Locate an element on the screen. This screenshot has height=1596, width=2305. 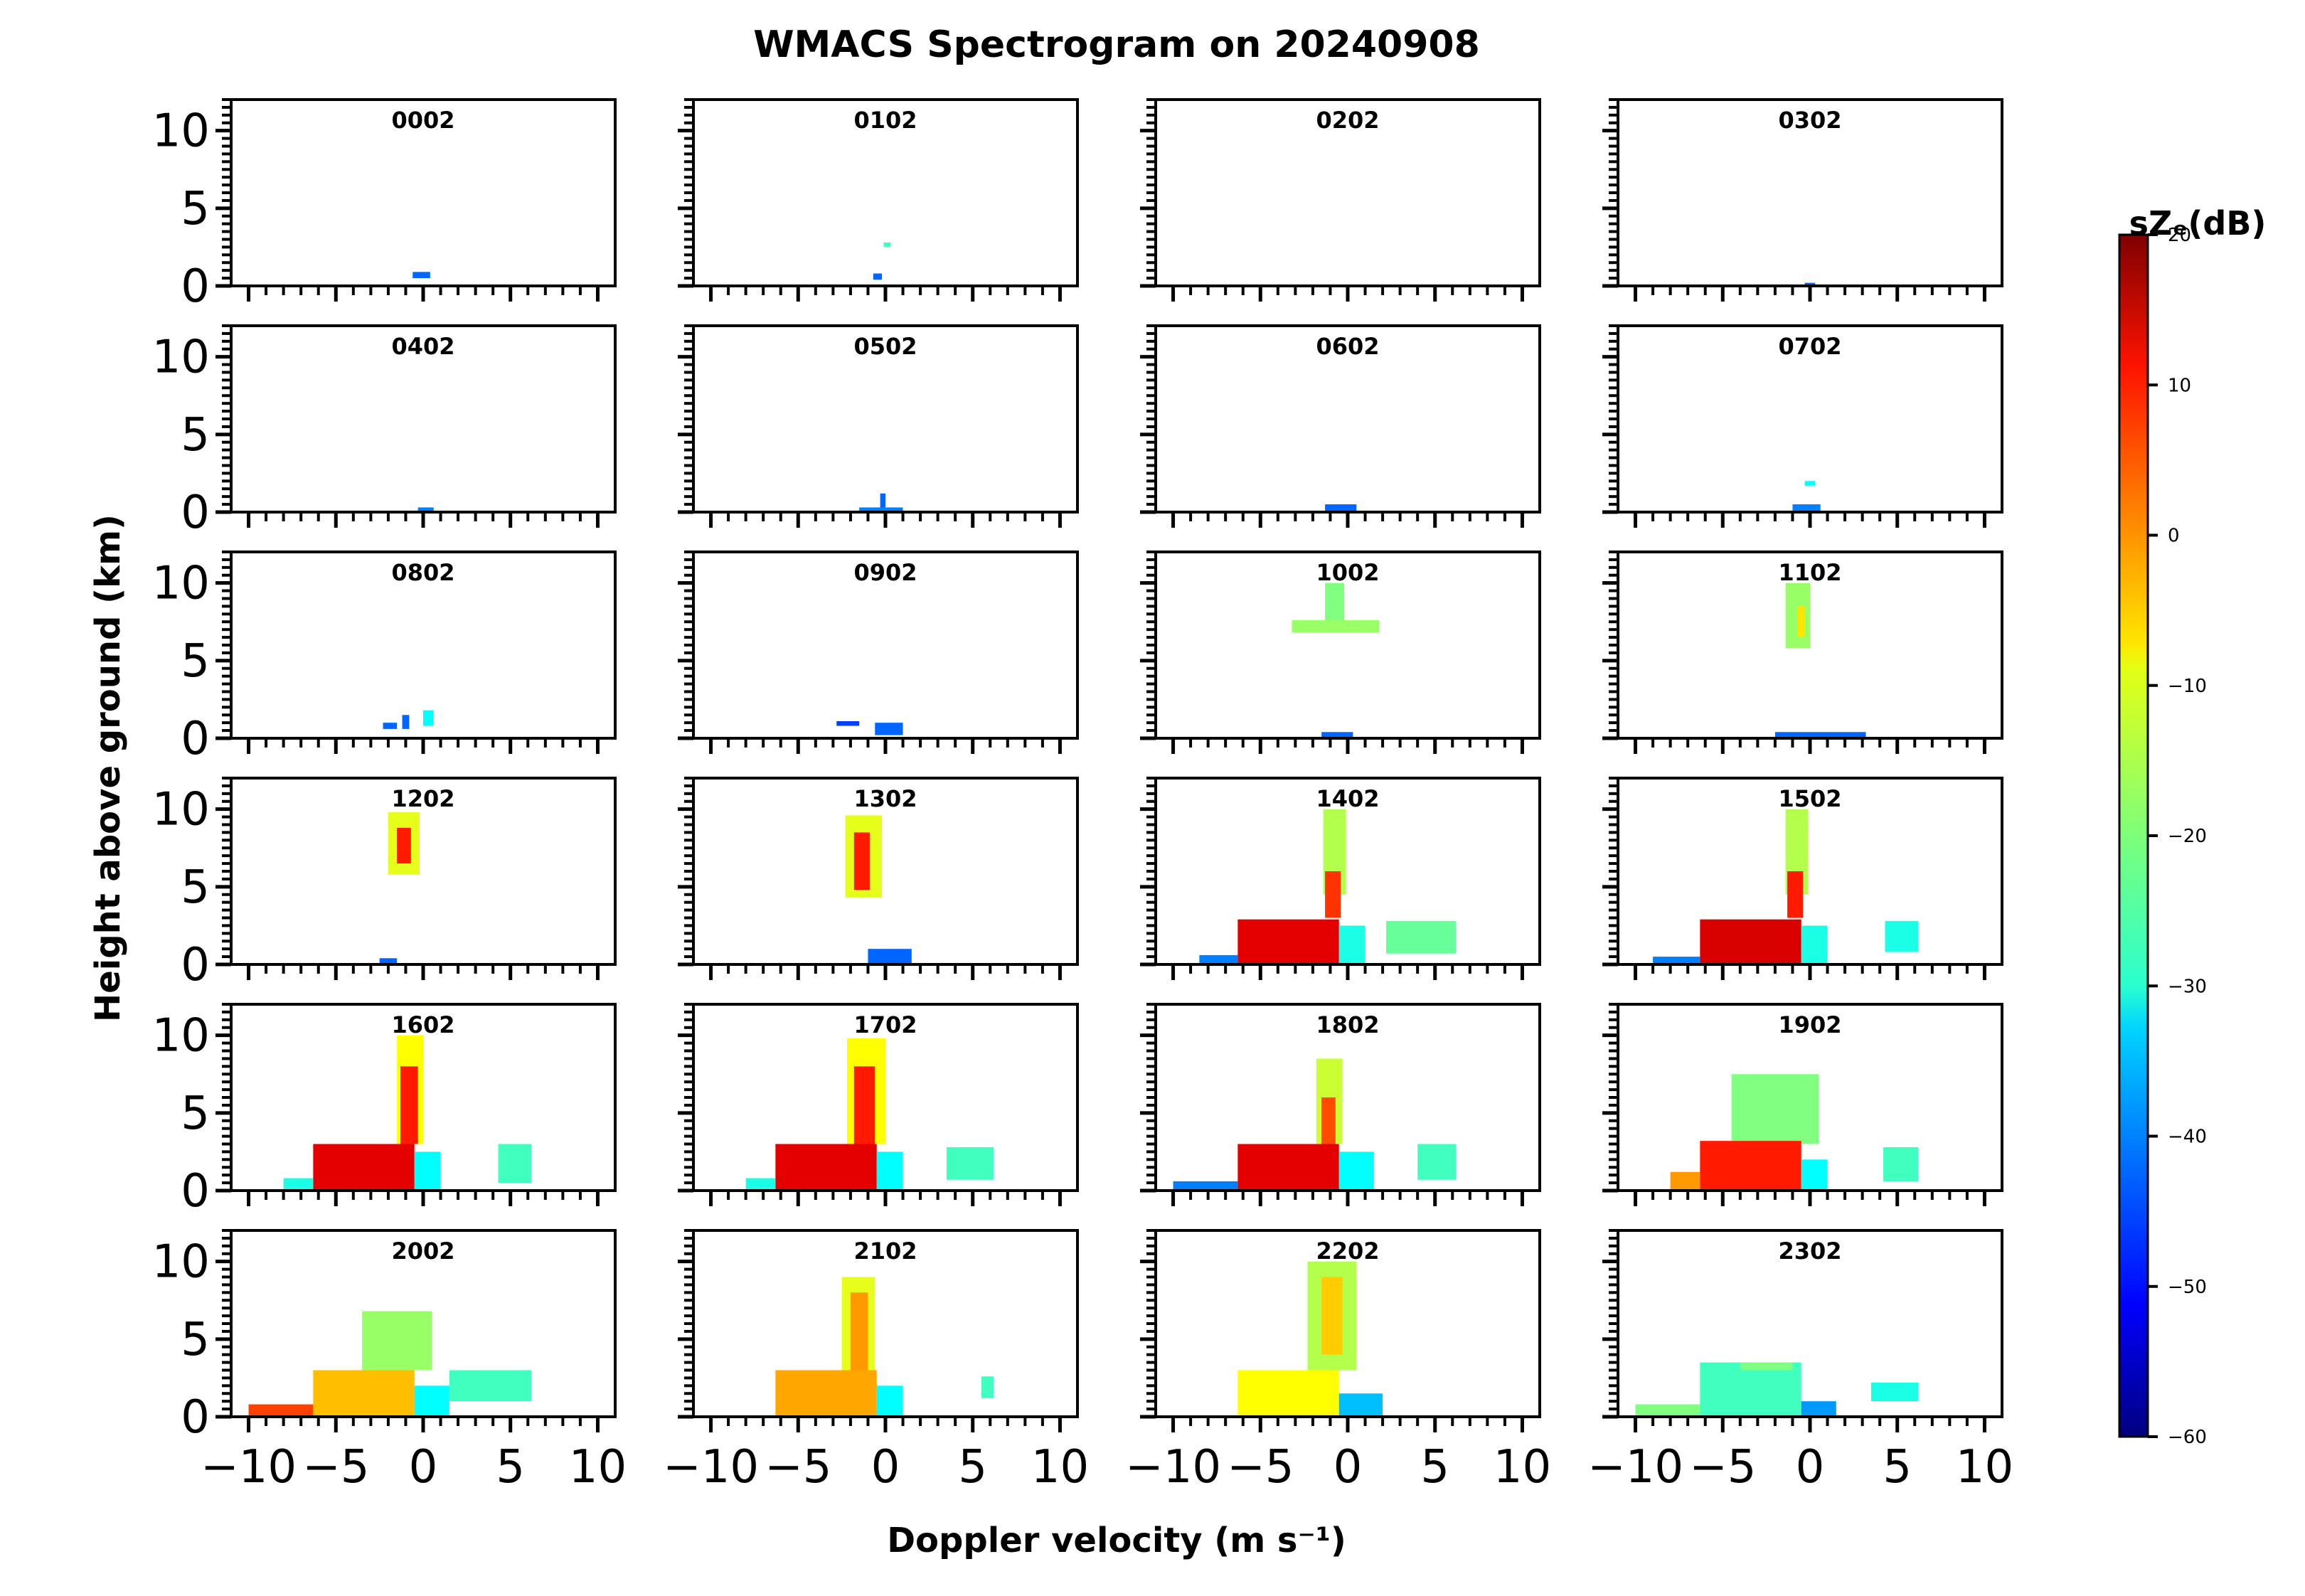
colorbar-ticks: 20 10 0 −10 −20 −30 −40 −50 −60 is located at coordinates (2178, 836).